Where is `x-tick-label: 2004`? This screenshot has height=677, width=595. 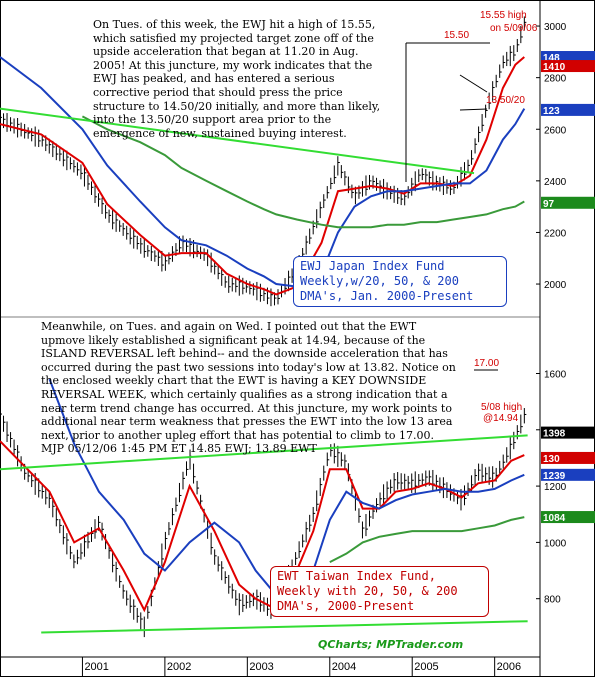
x-tick-label: 2004 is located at coordinates (344, 667).